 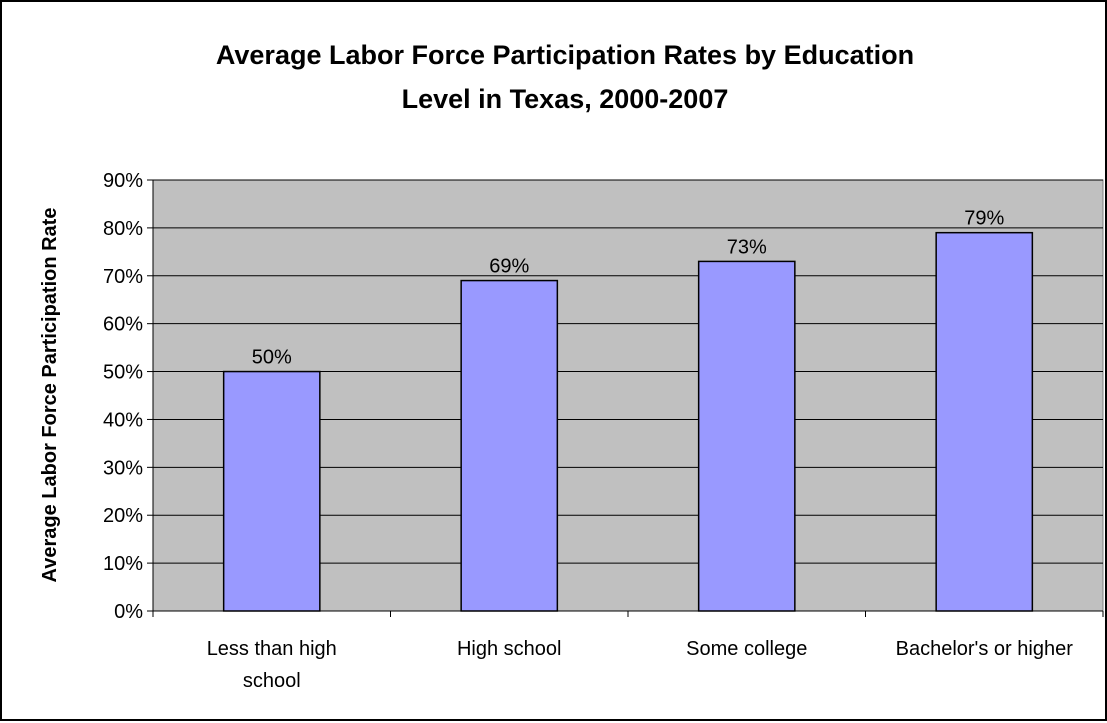 What do you see at coordinates (272, 649) in the screenshot?
I see `x-category-label: Less than high` at bounding box center [272, 649].